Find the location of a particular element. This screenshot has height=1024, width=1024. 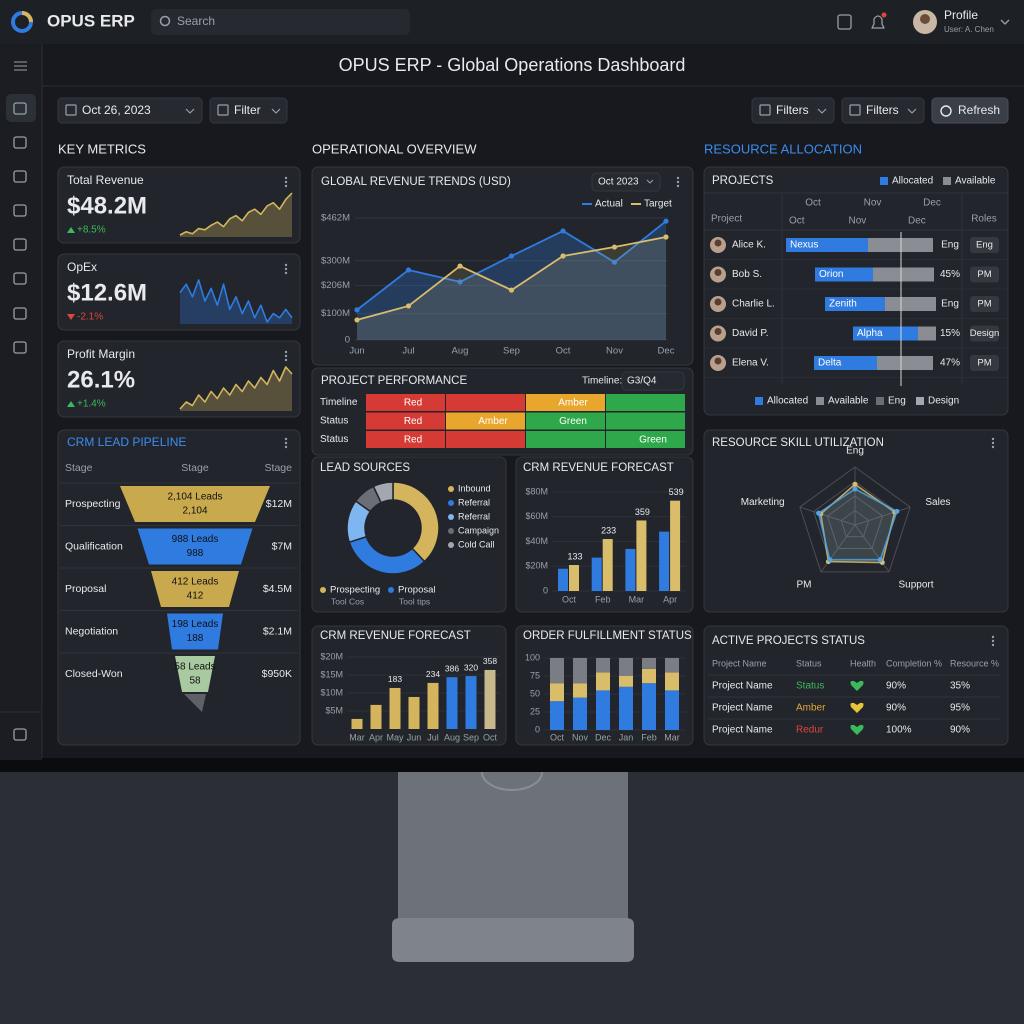

axis-label: Support is located at coordinates (915, 585).